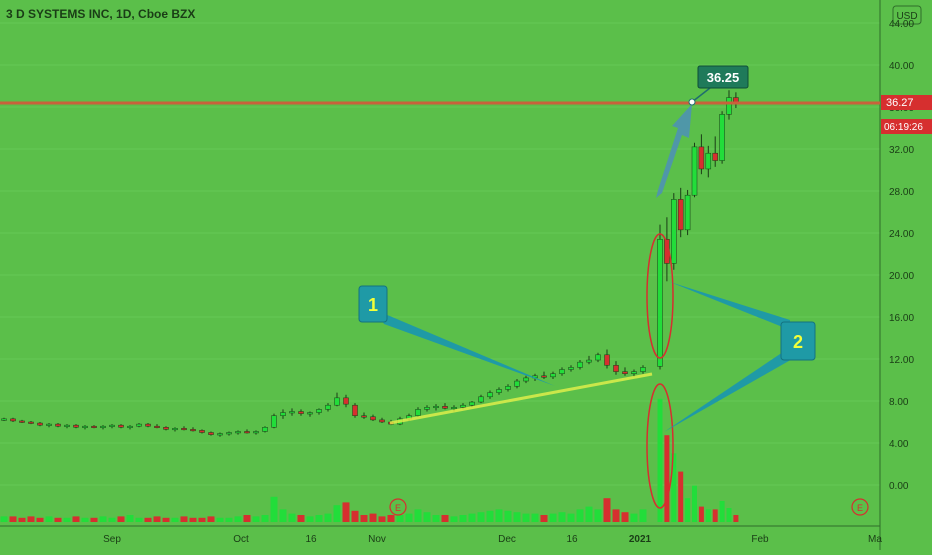 Image resolution: width=932 pixels, height=555 pixels. What do you see at coordinates (906, 126) in the screenshot?
I see `countdown-tag` at bounding box center [906, 126].